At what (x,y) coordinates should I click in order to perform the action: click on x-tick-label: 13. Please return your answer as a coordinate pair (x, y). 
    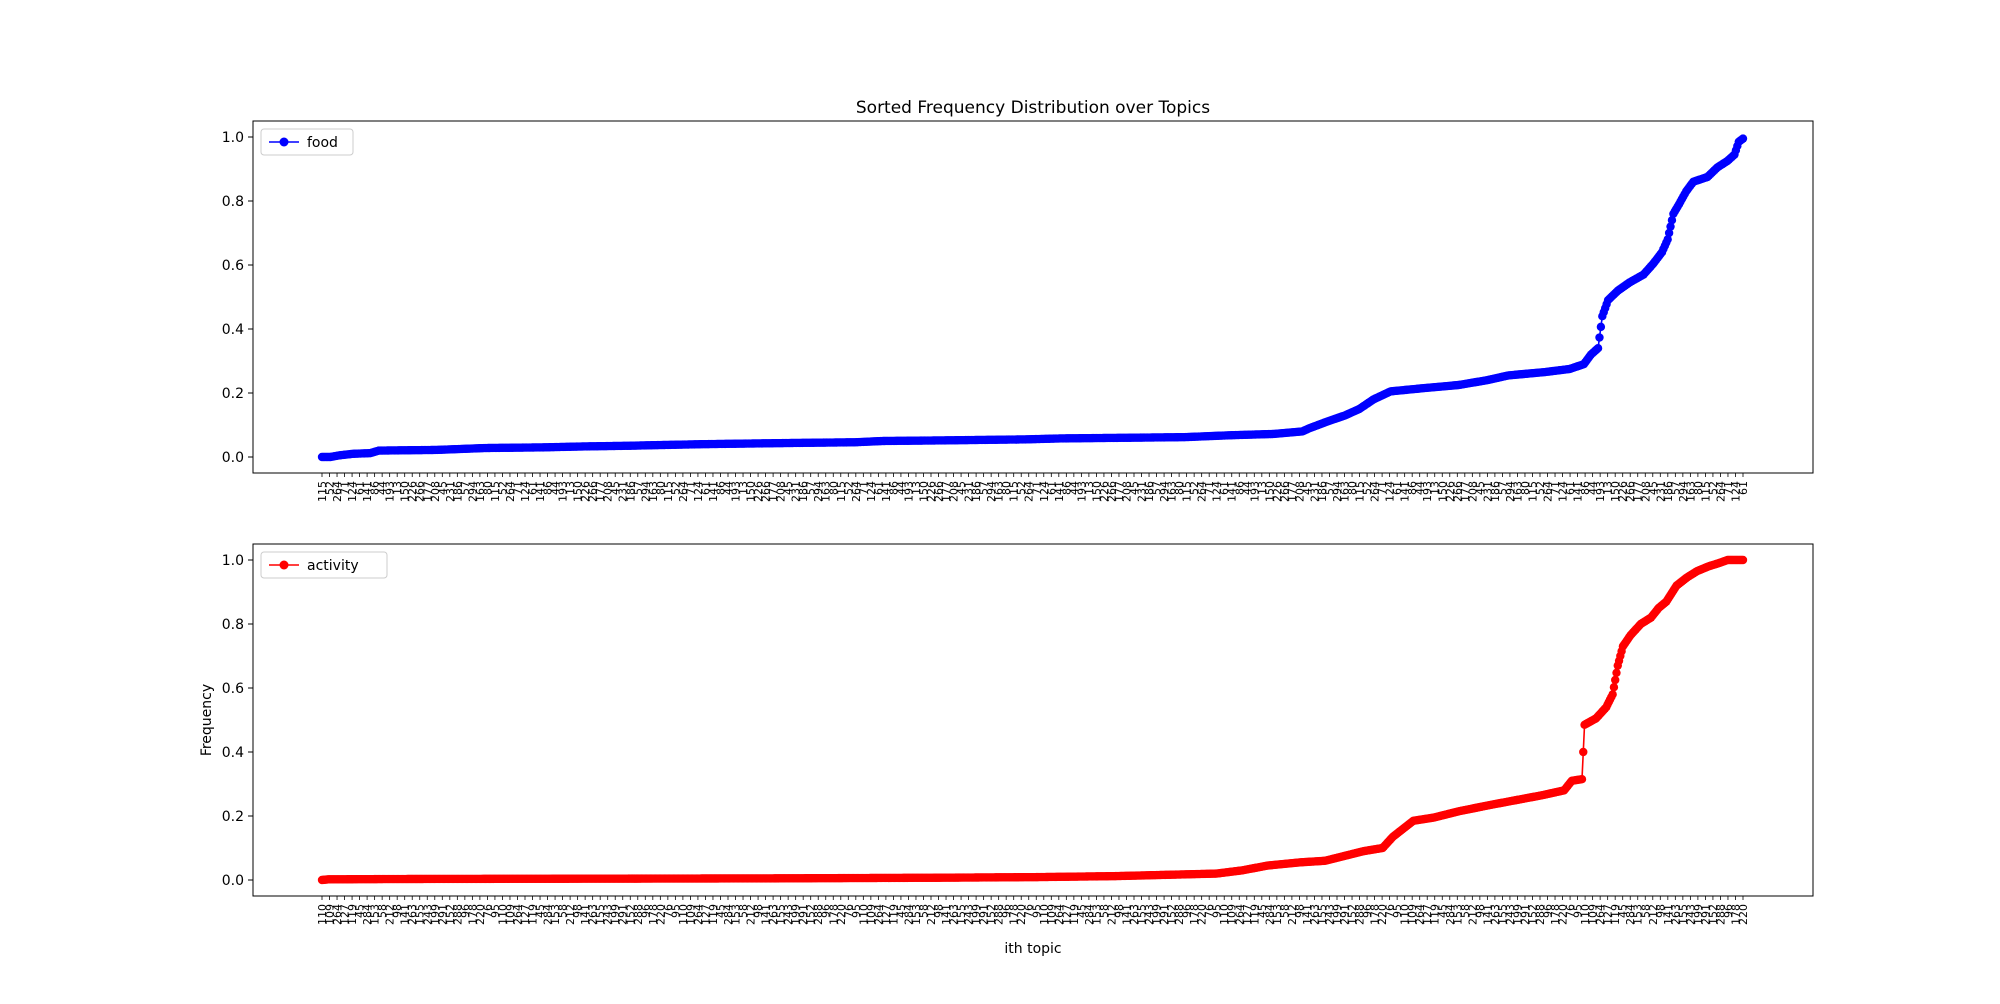
    Looking at the image, I should click on (397, 488).